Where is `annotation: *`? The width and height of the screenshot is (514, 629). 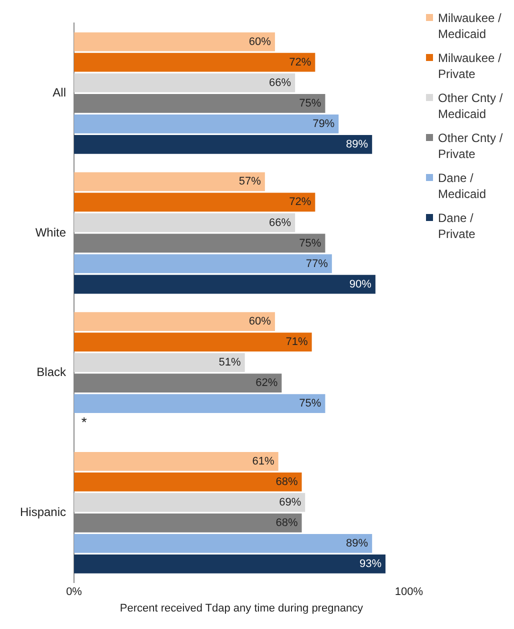 annotation: * is located at coordinates (84, 422).